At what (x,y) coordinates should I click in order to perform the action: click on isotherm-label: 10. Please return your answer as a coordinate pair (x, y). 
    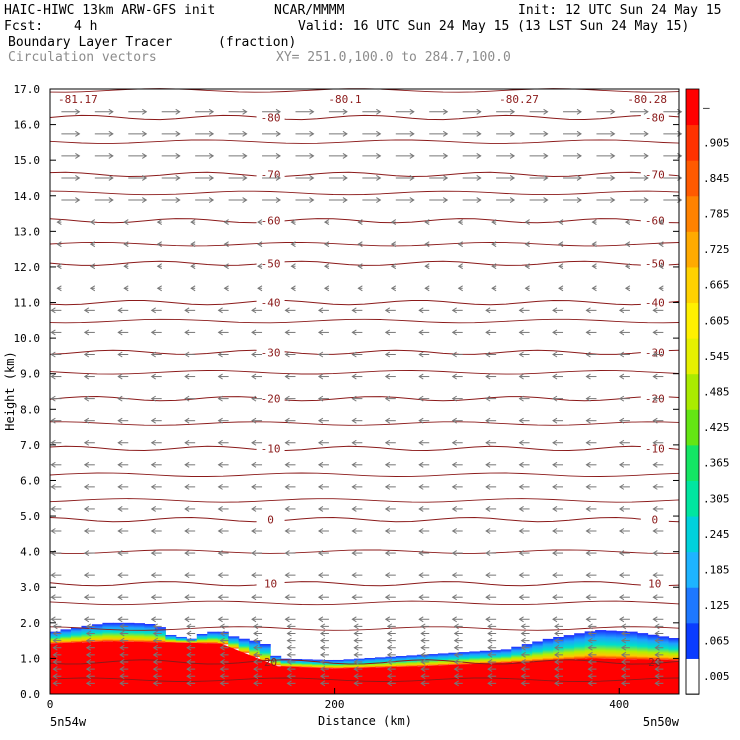
    Looking at the image, I should click on (654, 584).